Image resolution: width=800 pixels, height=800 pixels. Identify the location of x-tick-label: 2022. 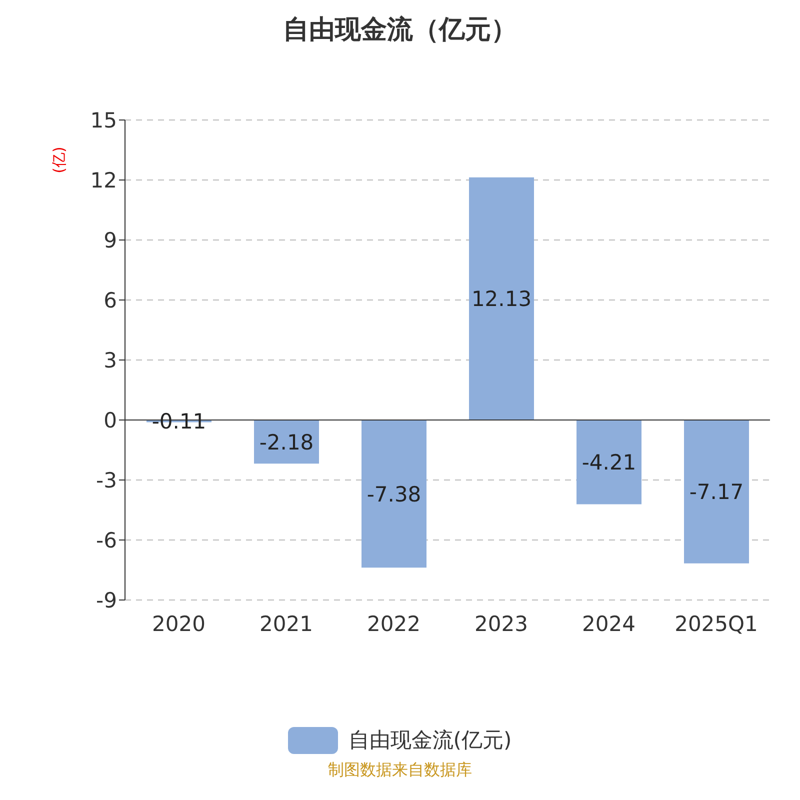
(393, 624).